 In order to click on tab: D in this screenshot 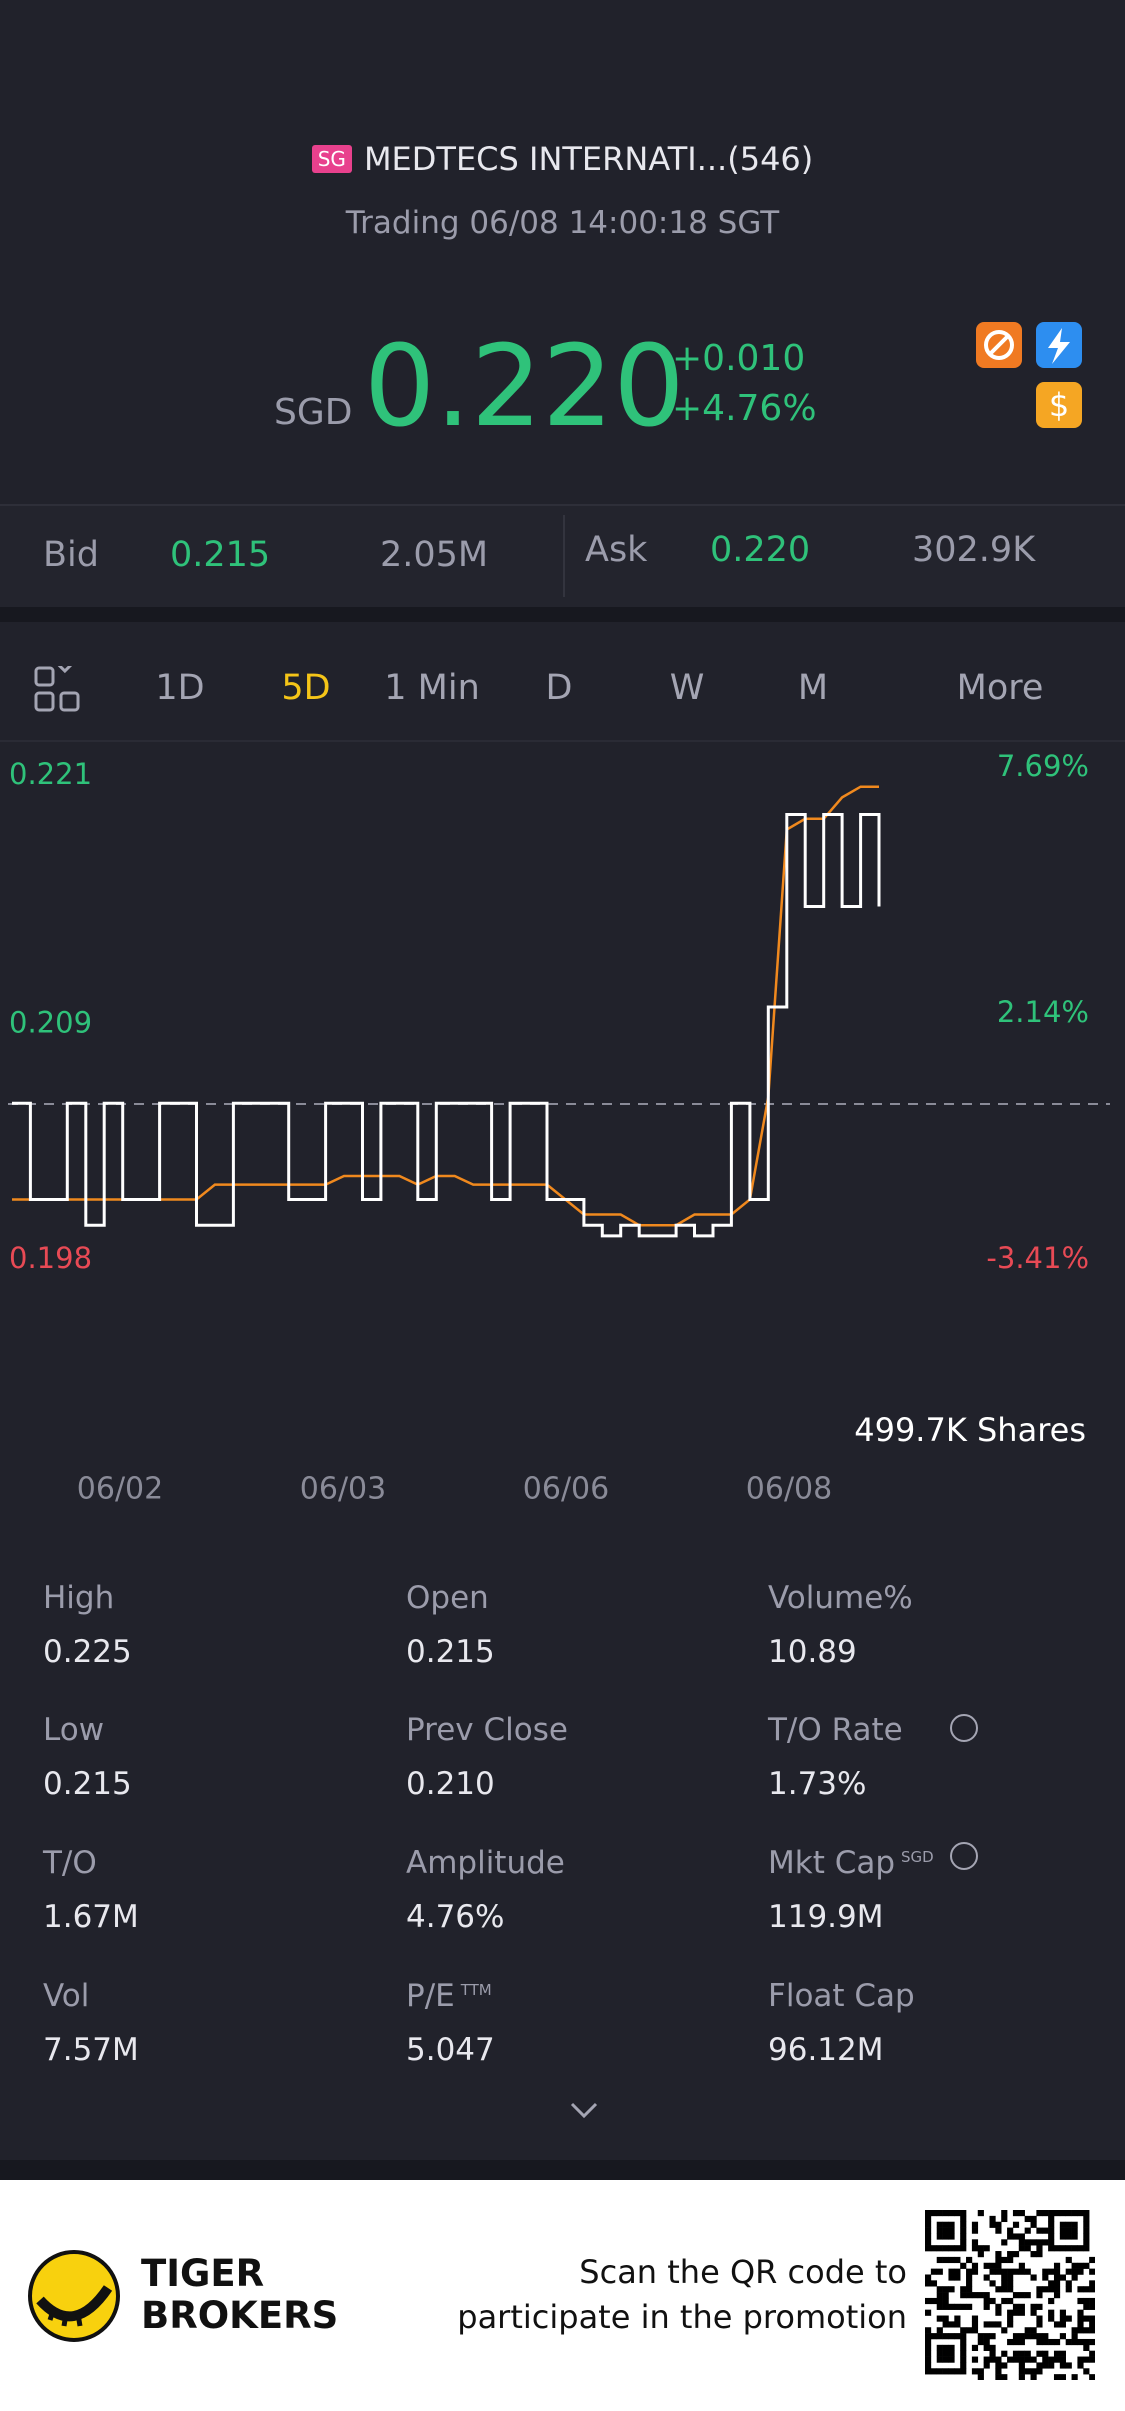, I will do `click(559, 688)`.